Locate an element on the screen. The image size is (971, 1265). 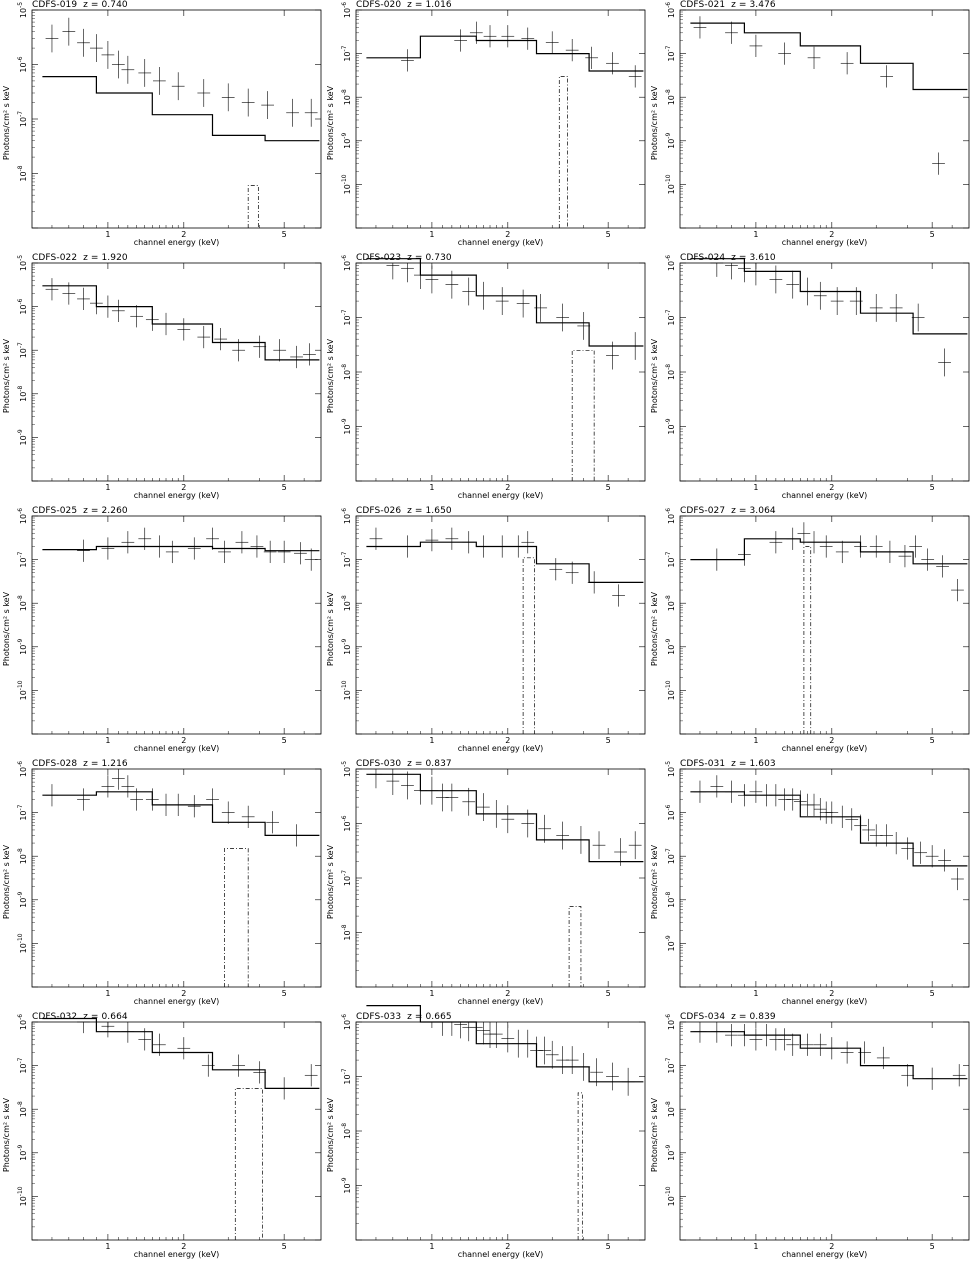
redshift-label: z = 3.476 is located at coordinates (753, 5).